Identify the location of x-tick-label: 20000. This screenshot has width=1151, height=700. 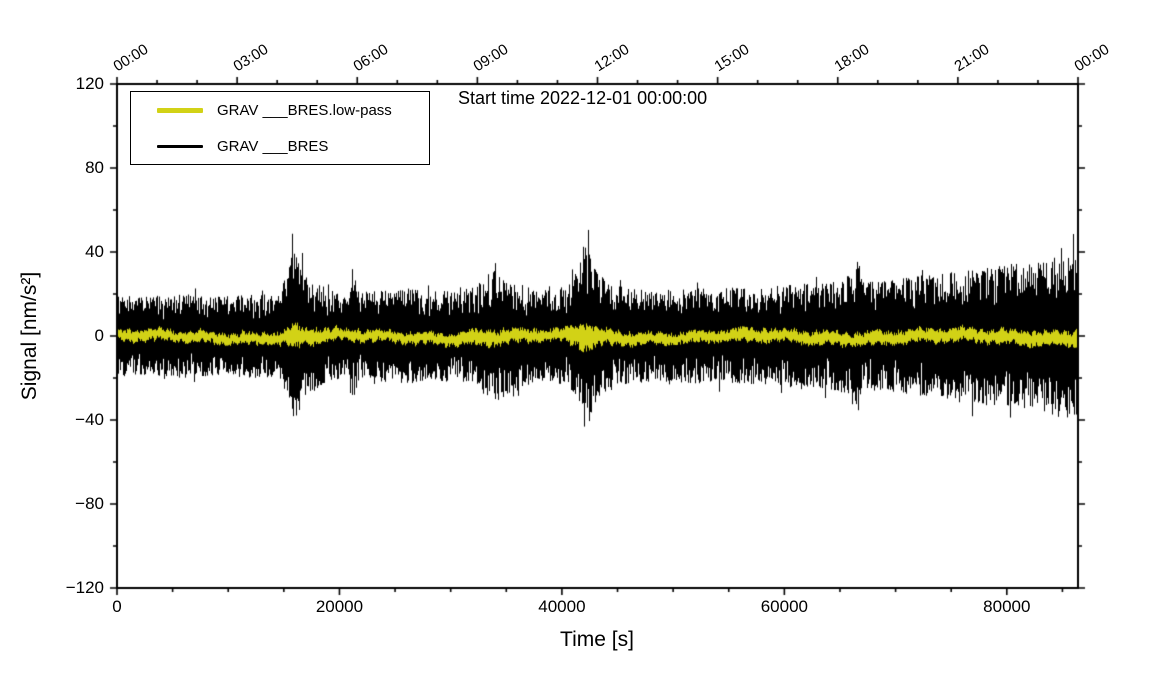
(339, 606).